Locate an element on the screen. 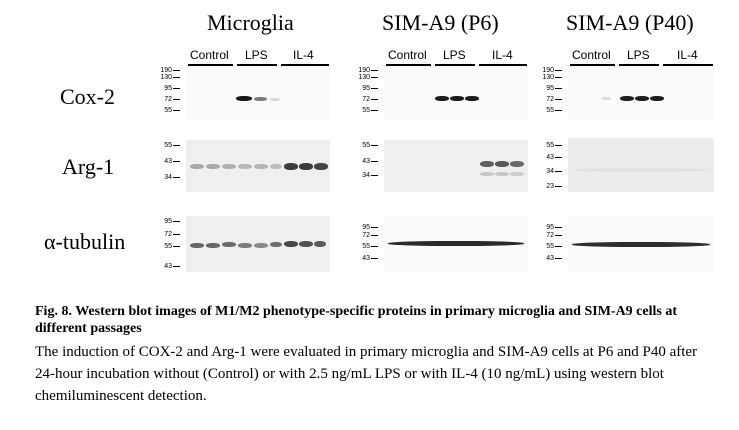 The image size is (739, 430). blot-tubulin-sim-a9-p6 is located at coordinates (456, 244).